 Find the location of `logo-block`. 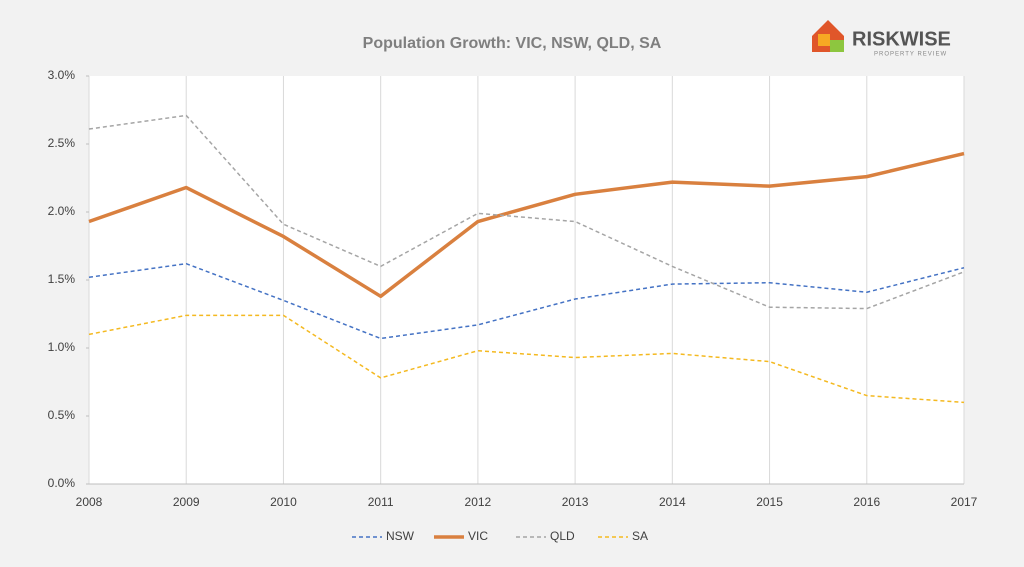

logo-block is located at coordinates (837, 46).